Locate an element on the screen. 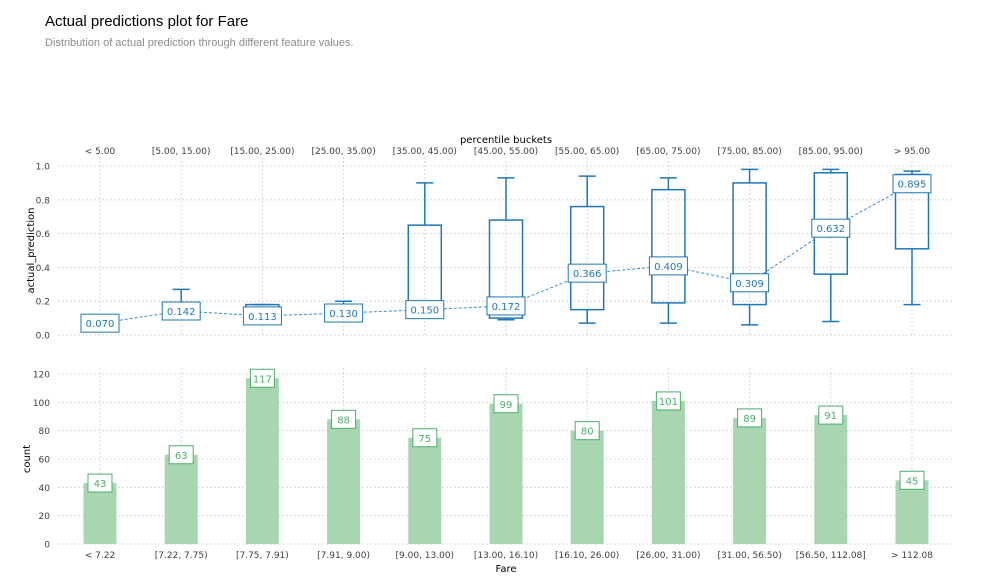 The image size is (986, 588). percentile-bucket-label: [5.00, 15.00) is located at coordinates (181, 152).